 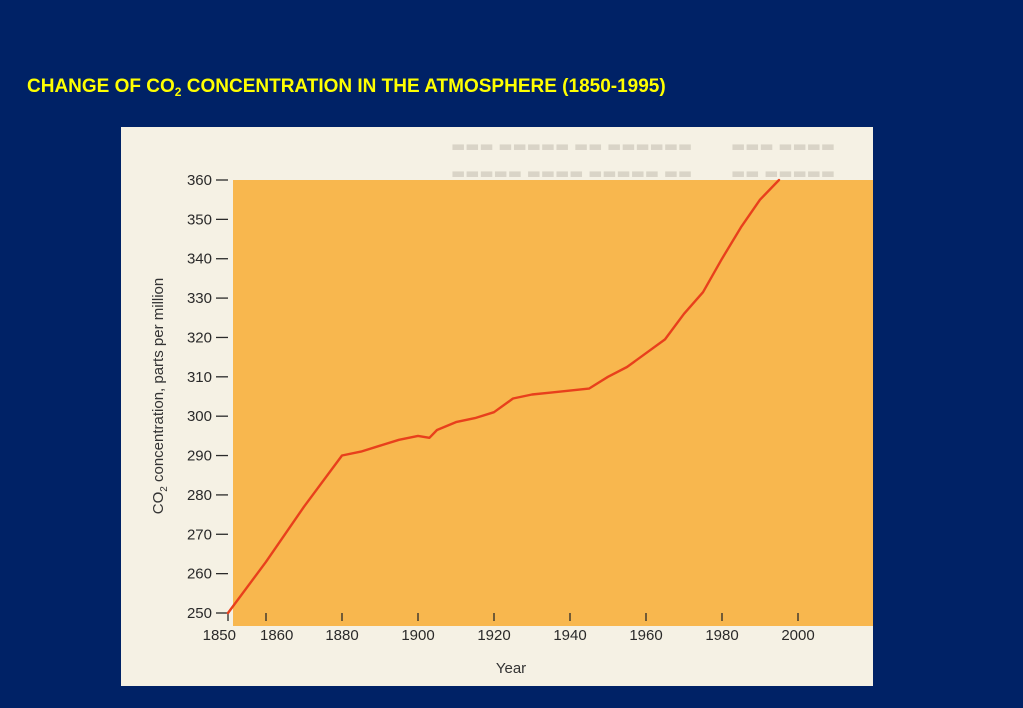 What do you see at coordinates (721, 635) in the screenshot?
I see `x-tick-label: 1980` at bounding box center [721, 635].